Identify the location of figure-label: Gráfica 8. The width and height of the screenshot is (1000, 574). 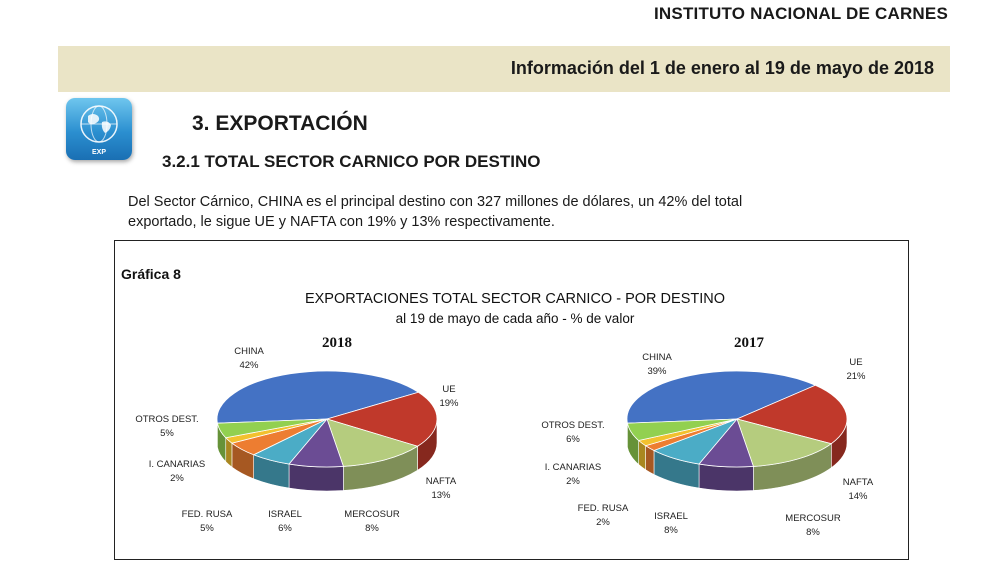
(151, 274).